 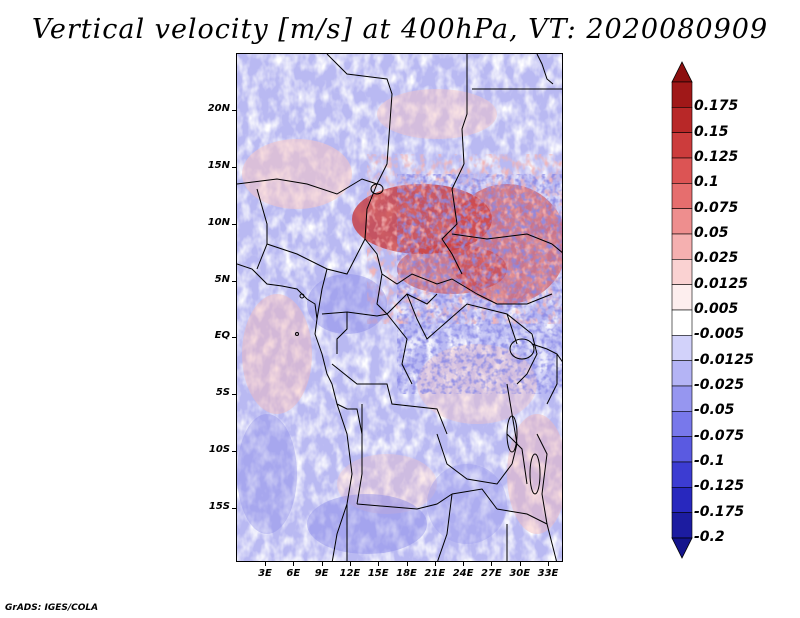 What do you see at coordinates (719, 385) in the screenshot?
I see `colorbar-label: -0.025` at bounding box center [719, 385].